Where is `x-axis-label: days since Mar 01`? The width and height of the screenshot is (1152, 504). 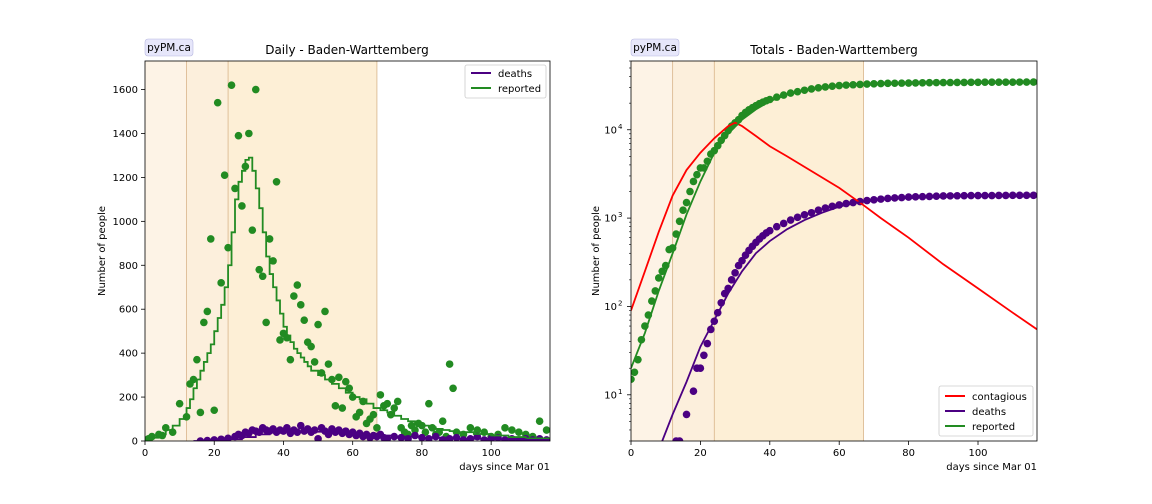 x-axis-label: days since Mar 01 is located at coordinates (504, 467).